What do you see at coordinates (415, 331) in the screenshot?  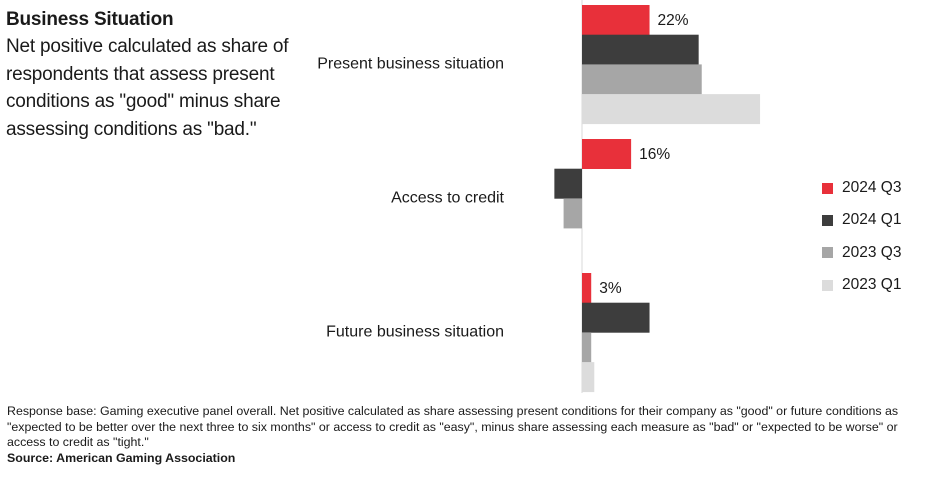 I see `category-label-future-business-situation: Future business situation` at bounding box center [415, 331].